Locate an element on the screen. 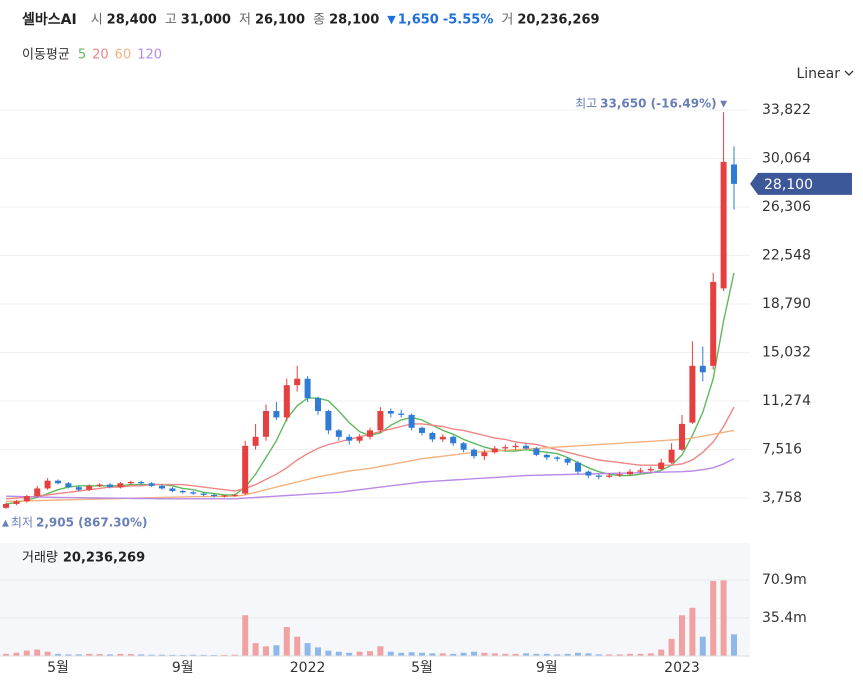 The height and width of the screenshot is (684, 863). volume-tick-label: 70.9m is located at coordinates (784, 580).